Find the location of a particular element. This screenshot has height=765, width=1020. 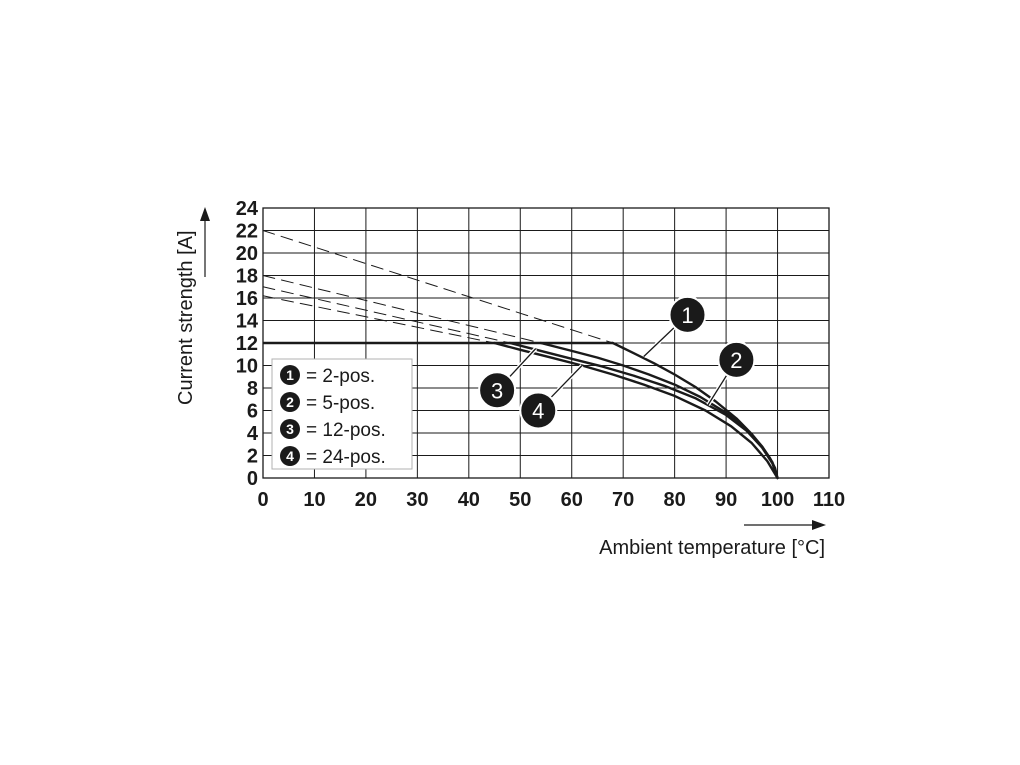

x-tick-label: 110 is located at coordinates (829, 500).